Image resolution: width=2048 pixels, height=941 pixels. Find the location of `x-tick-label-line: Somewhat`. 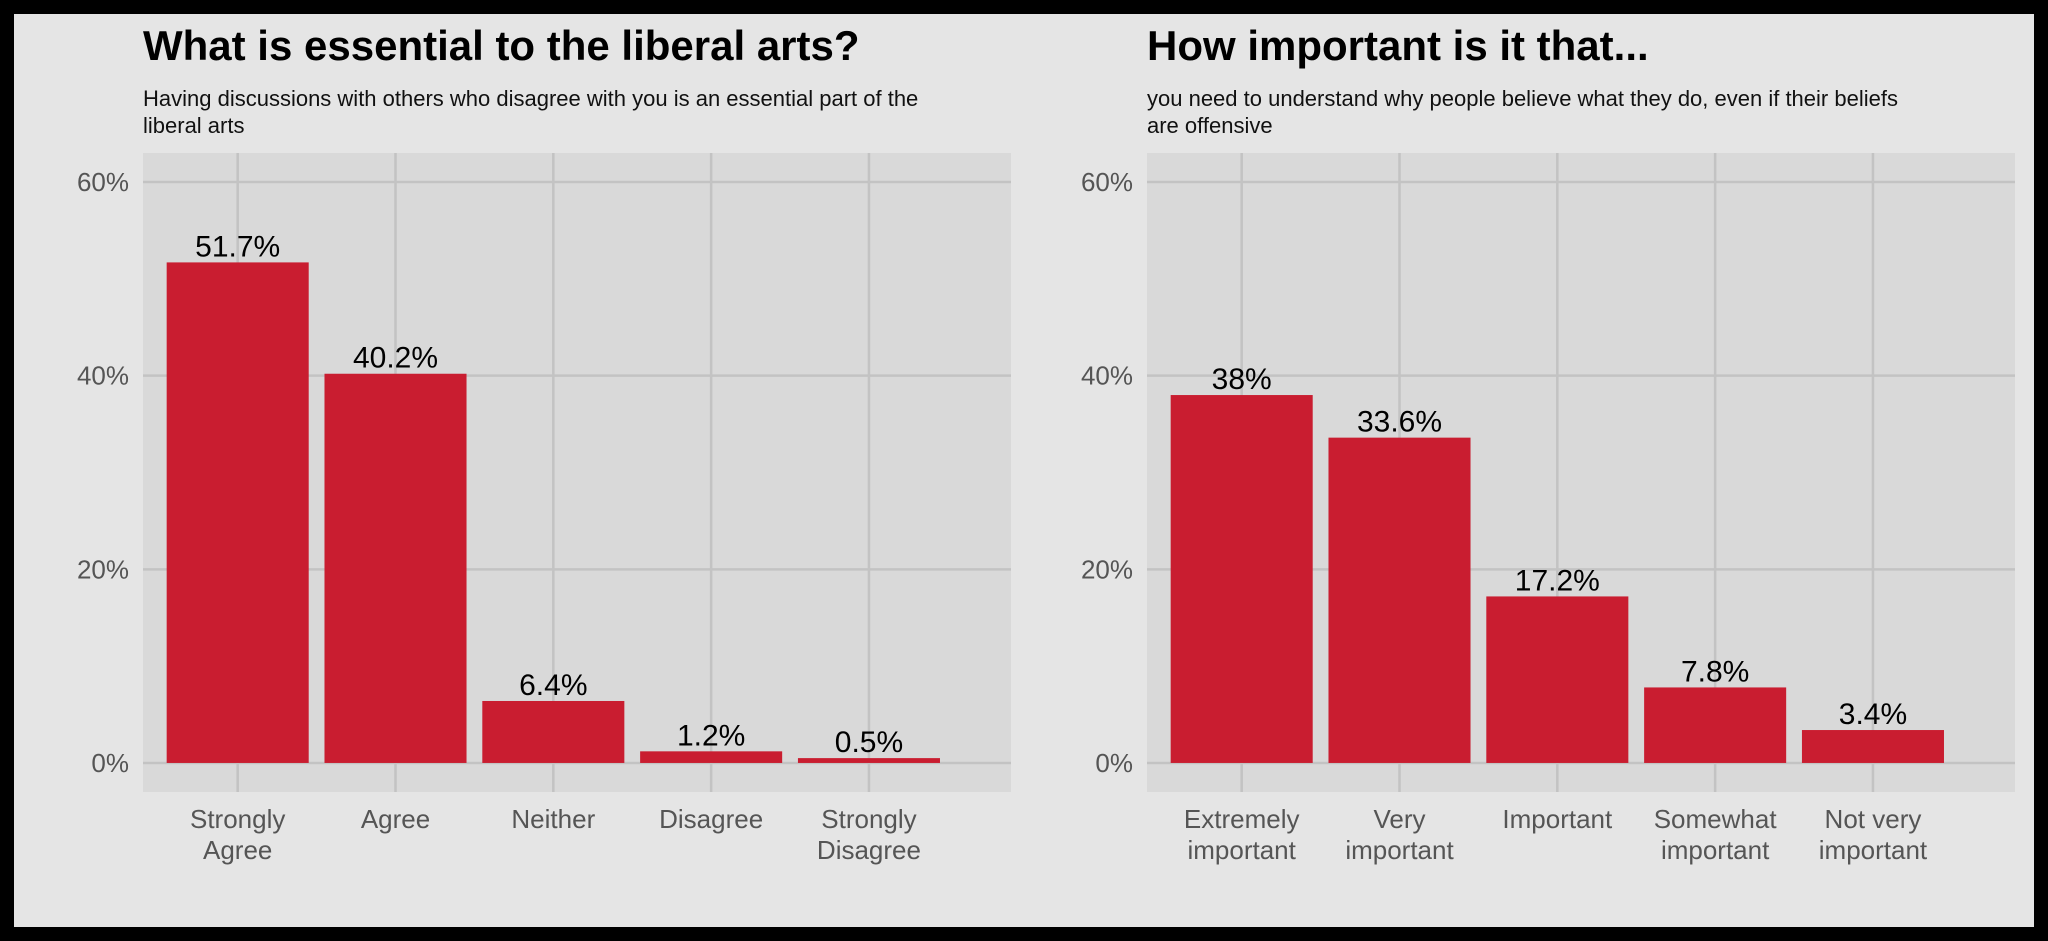

x-tick-label-line: Somewhat is located at coordinates (1716, 819).